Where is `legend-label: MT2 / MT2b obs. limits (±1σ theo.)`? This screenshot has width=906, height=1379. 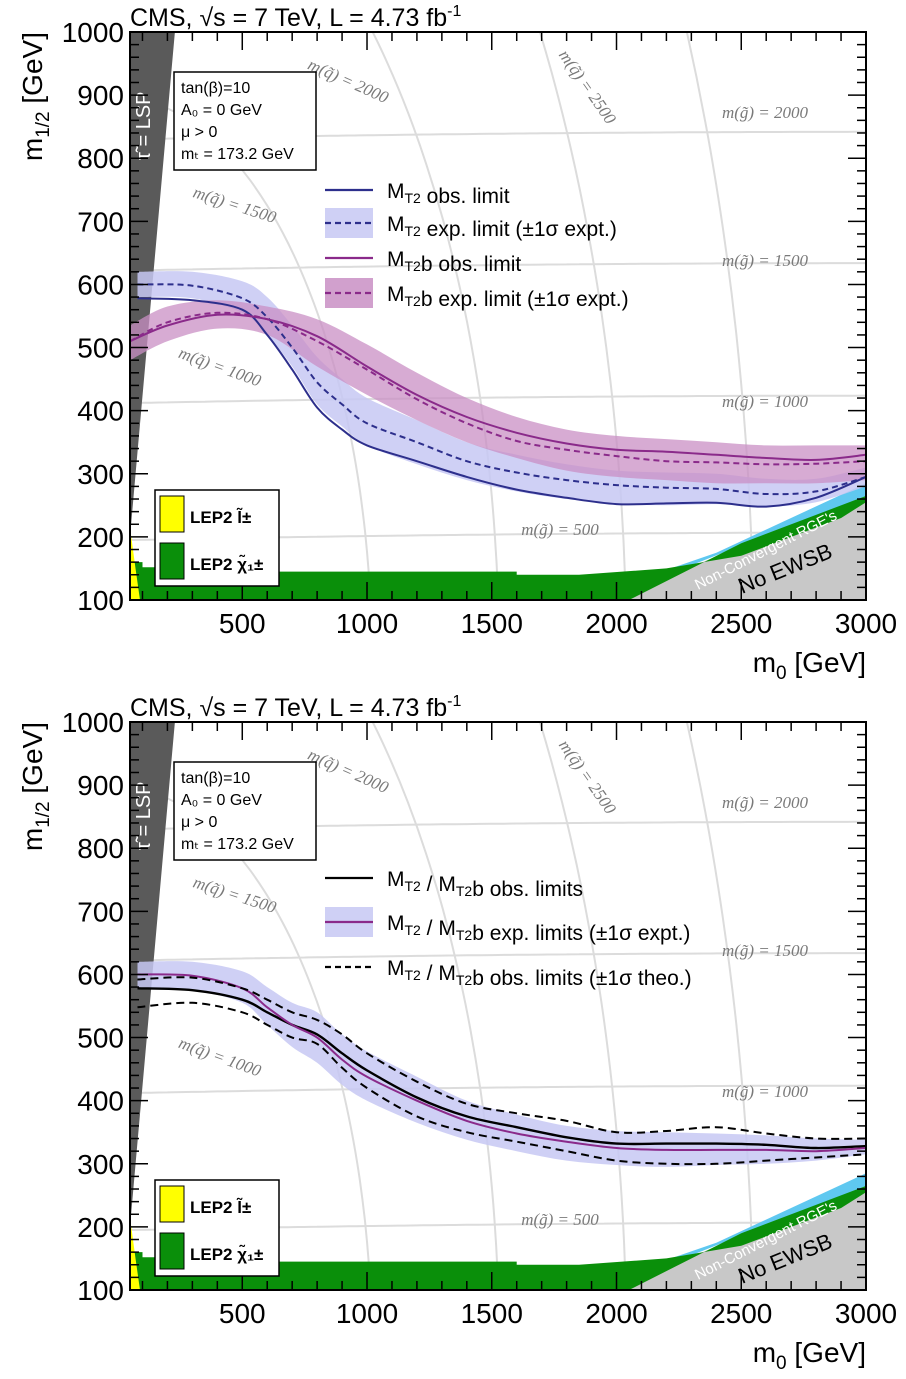
legend-label: MT2 / MT2b obs. limits (±1σ theo.) is located at coordinates (539, 973).